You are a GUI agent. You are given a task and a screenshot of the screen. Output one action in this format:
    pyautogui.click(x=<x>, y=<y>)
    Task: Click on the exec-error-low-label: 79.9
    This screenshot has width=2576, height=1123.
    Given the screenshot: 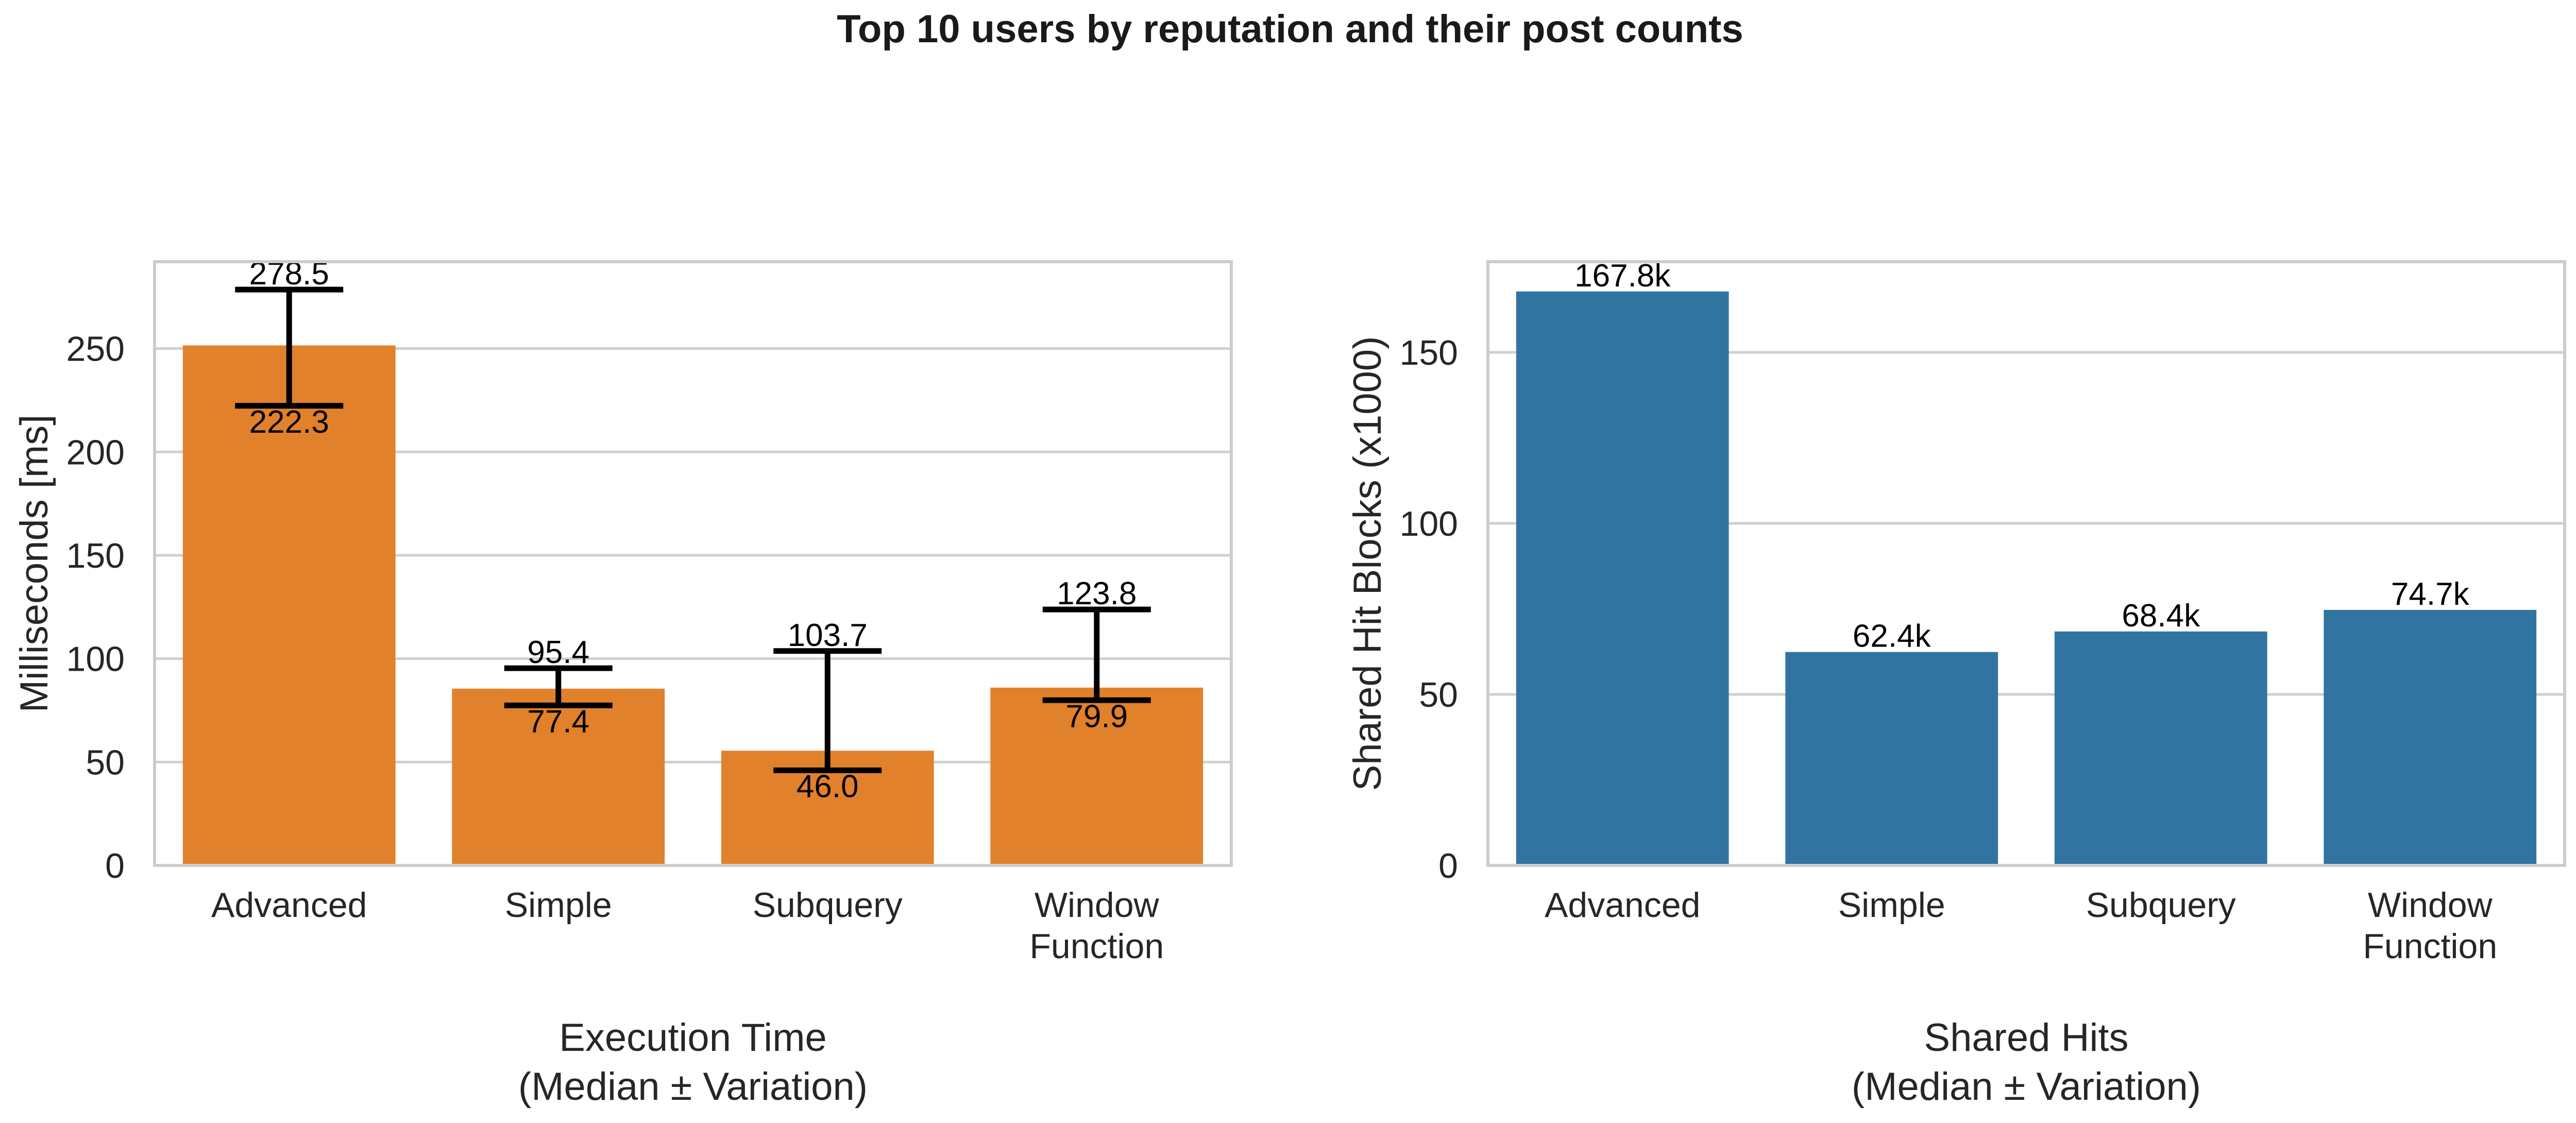 What is the action you would take?
    pyautogui.click(x=1096, y=716)
    